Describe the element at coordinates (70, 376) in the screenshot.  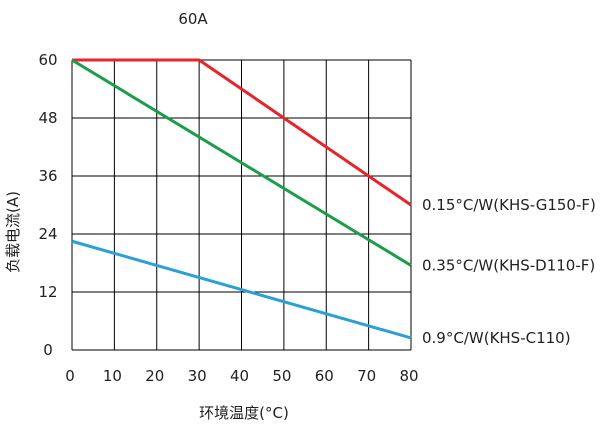
I see `x-tick-label: 0` at that location.